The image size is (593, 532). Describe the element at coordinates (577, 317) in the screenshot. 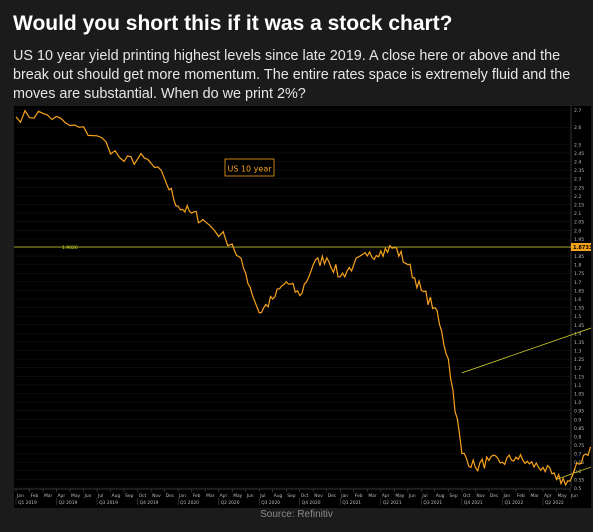

I see `y-tick-label: 1.5` at that location.